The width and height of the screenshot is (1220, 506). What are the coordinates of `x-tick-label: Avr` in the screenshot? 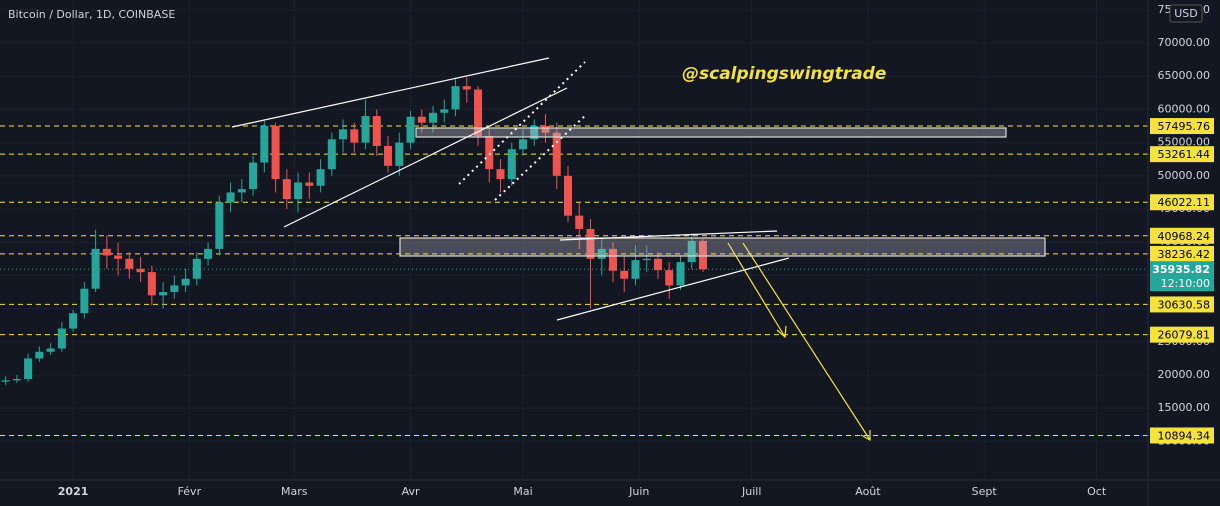 It's located at (411, 491).